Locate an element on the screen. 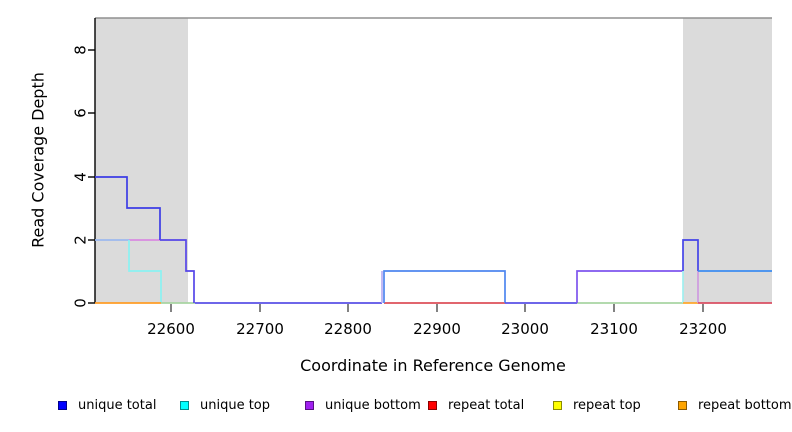  x-tick-label: 23200 is located at coordinates (703, 329).